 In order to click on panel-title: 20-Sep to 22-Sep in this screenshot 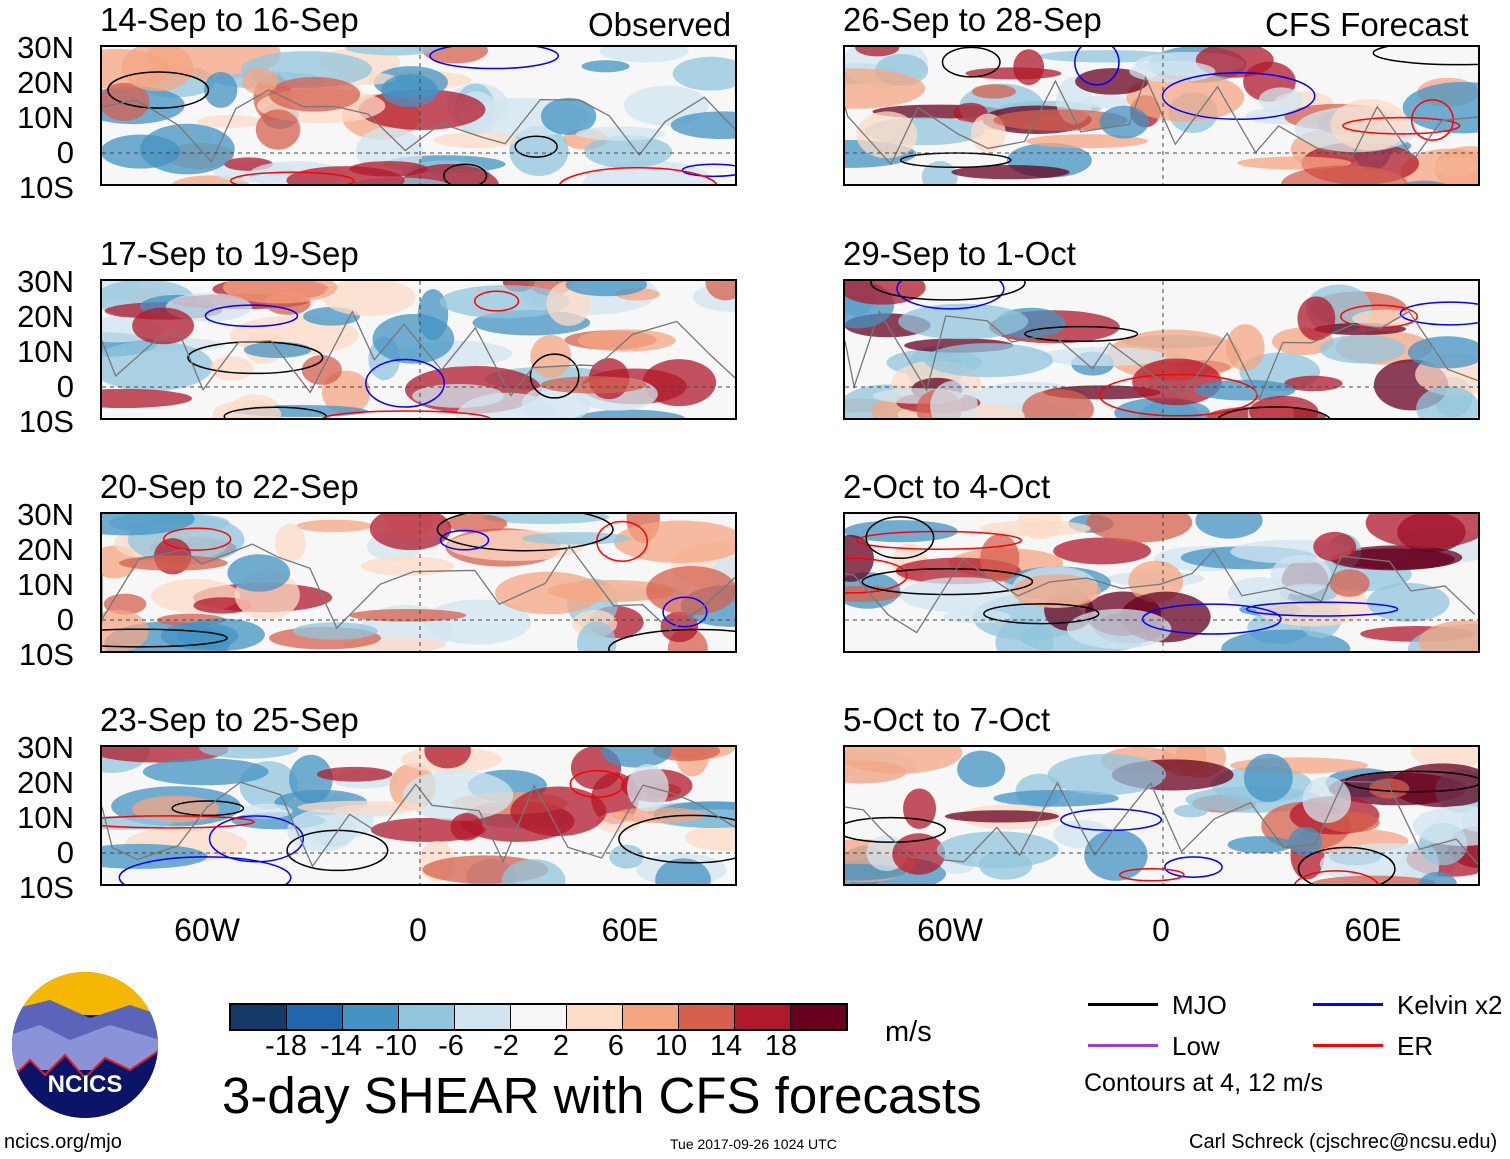, I will do `click(229, 486)`.